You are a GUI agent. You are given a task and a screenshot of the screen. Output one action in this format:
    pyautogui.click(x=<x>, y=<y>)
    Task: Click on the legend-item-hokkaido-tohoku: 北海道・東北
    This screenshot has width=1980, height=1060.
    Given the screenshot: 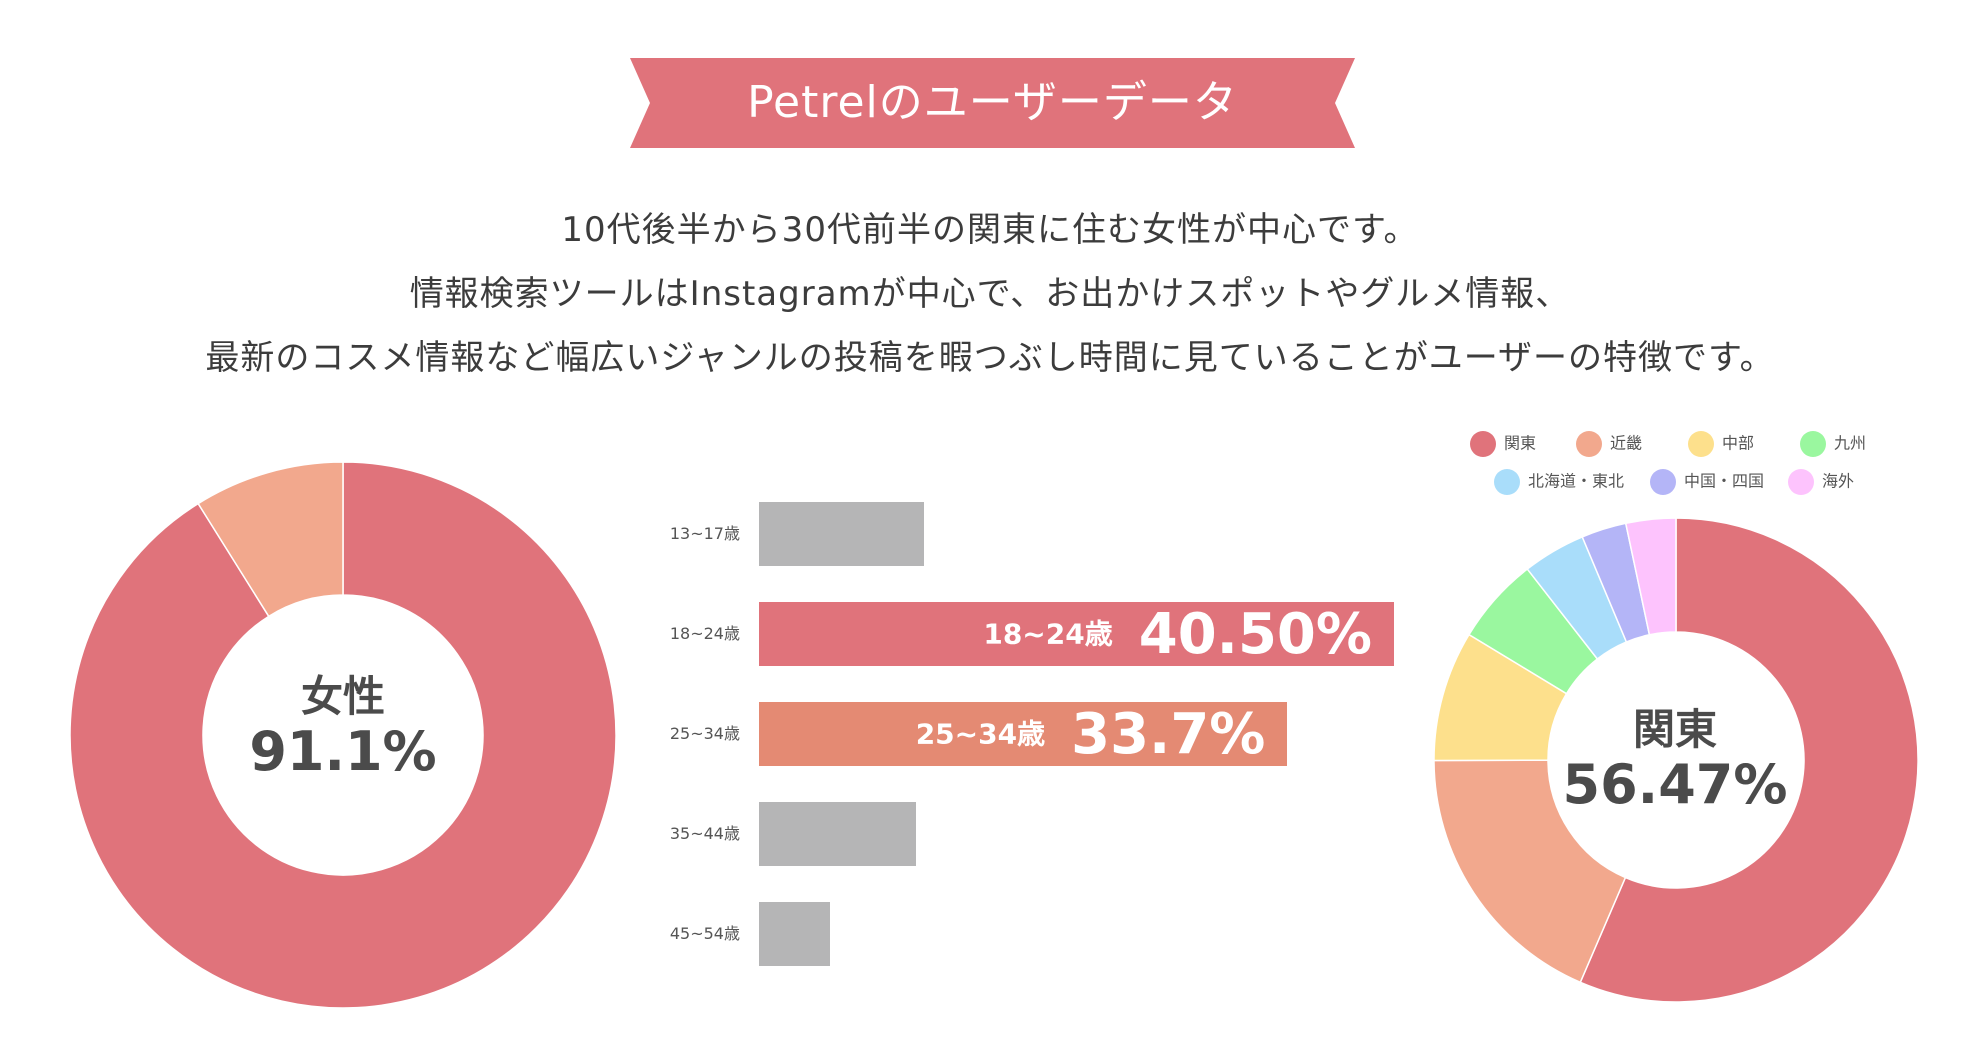 What is the action you would take?
    pyautogui.click(x=1559, y=481)
    